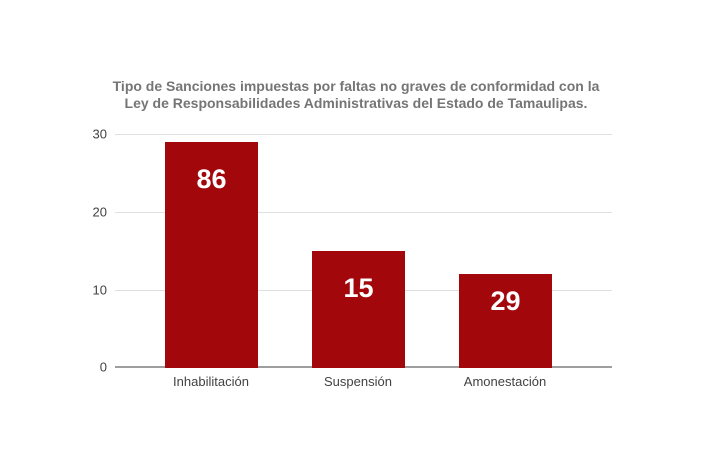 The width and height of the screenshot is (712, 460). I want to click on bar-value-label: 86, so click(211, 178).